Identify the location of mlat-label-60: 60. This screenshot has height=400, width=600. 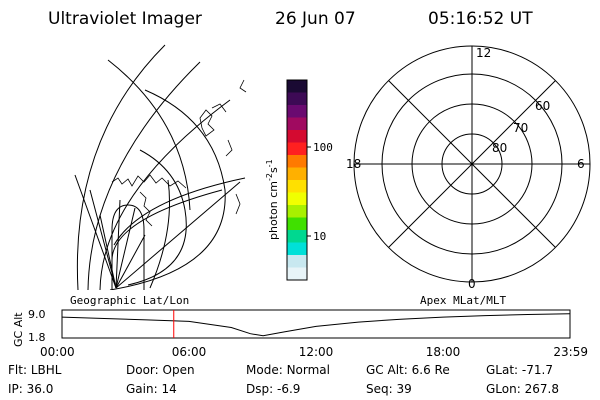
(542, 106).